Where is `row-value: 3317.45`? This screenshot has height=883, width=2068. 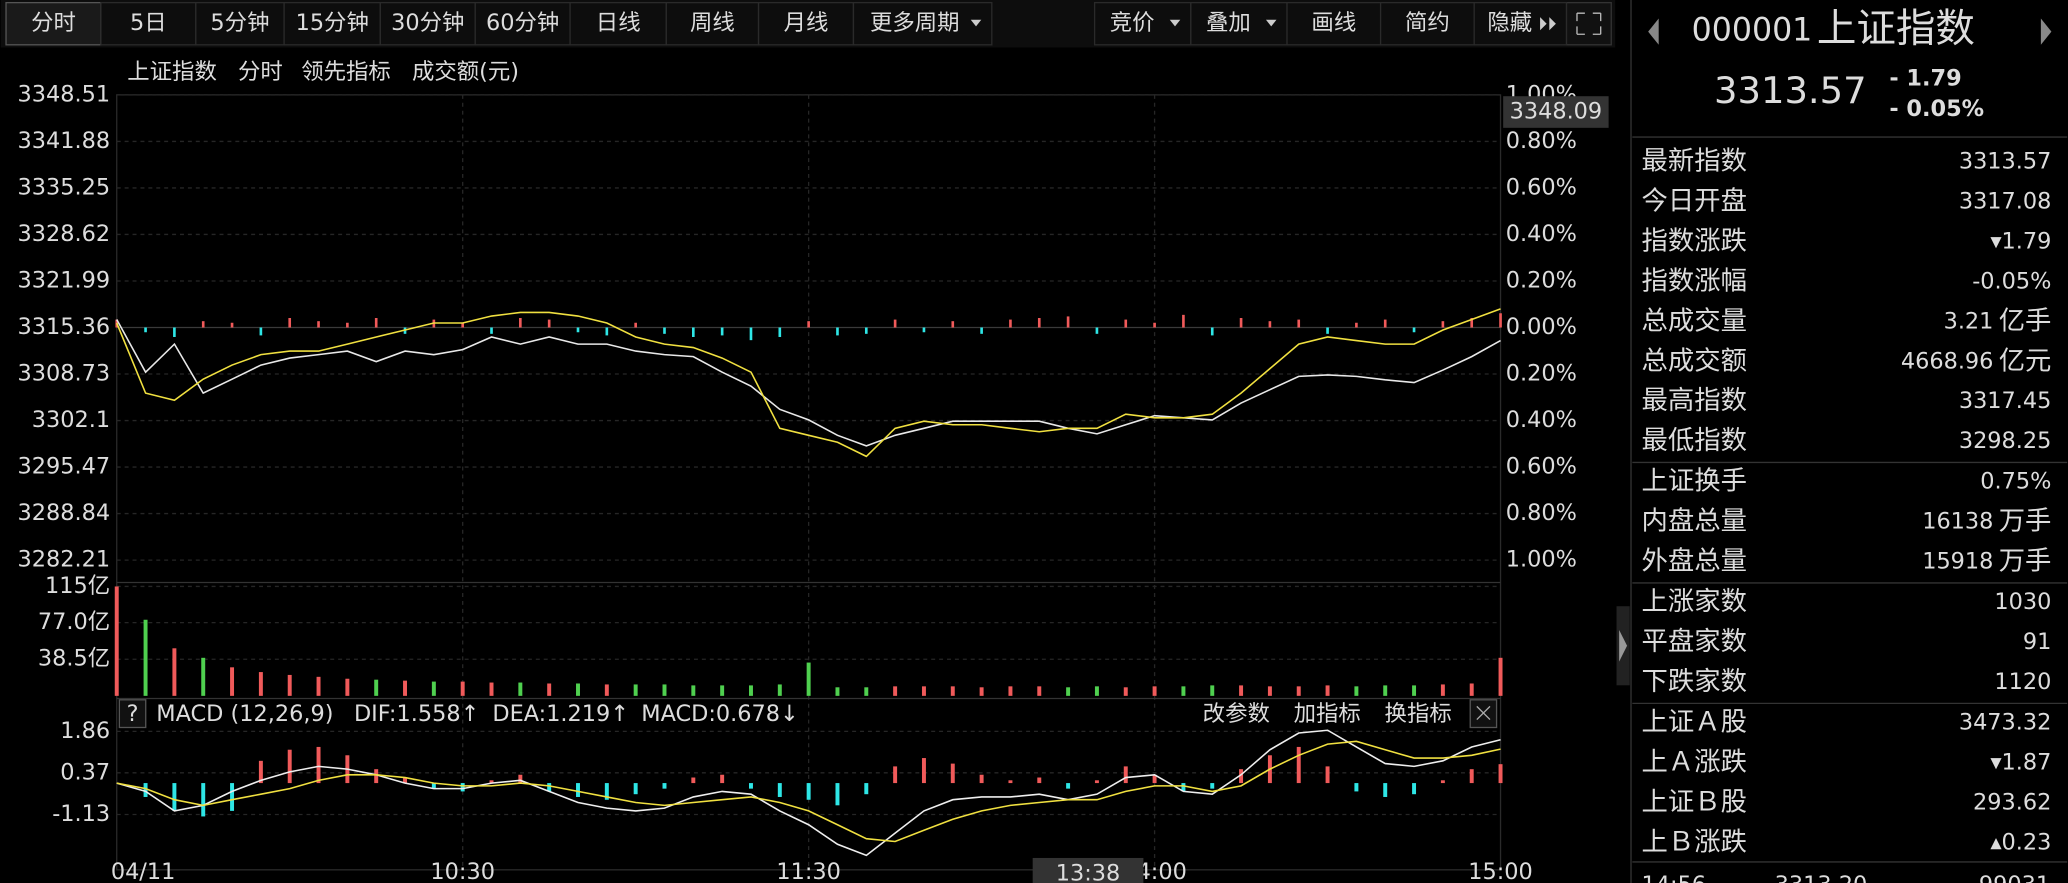
row-value: 3317.45 is located at coordinates (2005, 401).